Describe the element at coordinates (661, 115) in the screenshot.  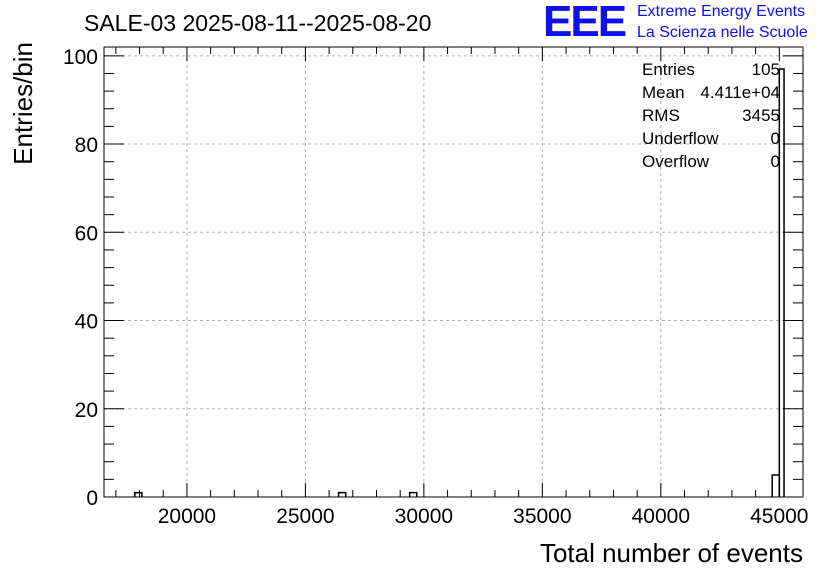
I see `stat-label: RMS` at that location.